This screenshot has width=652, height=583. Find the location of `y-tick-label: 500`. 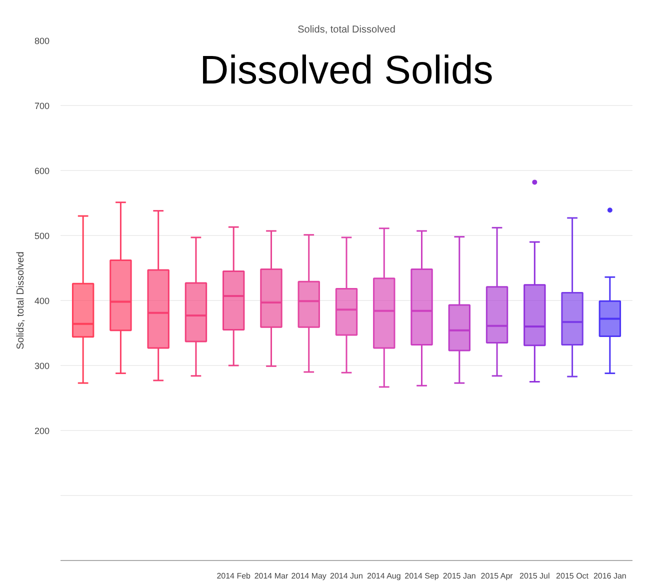

y-tick-label: 500 is located at coordinates (42, 236).